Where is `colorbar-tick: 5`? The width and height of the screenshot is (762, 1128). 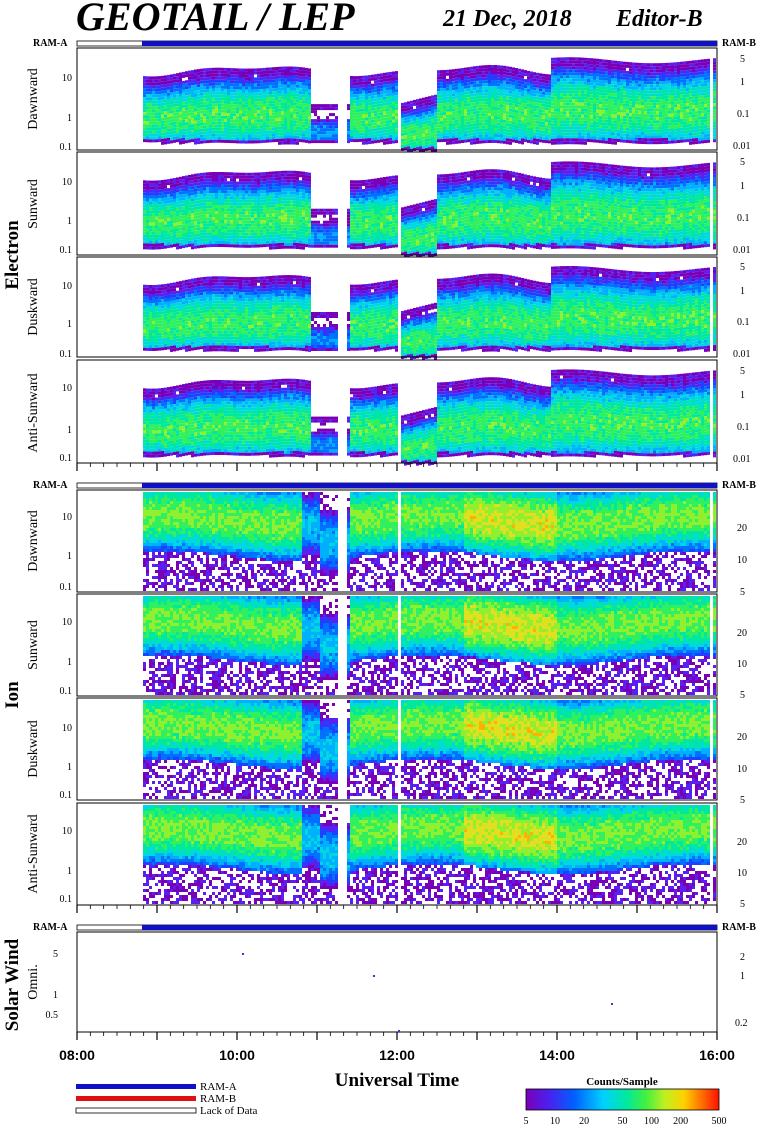
colorbar-tick: 5 is located at coordinates (526, 1121).